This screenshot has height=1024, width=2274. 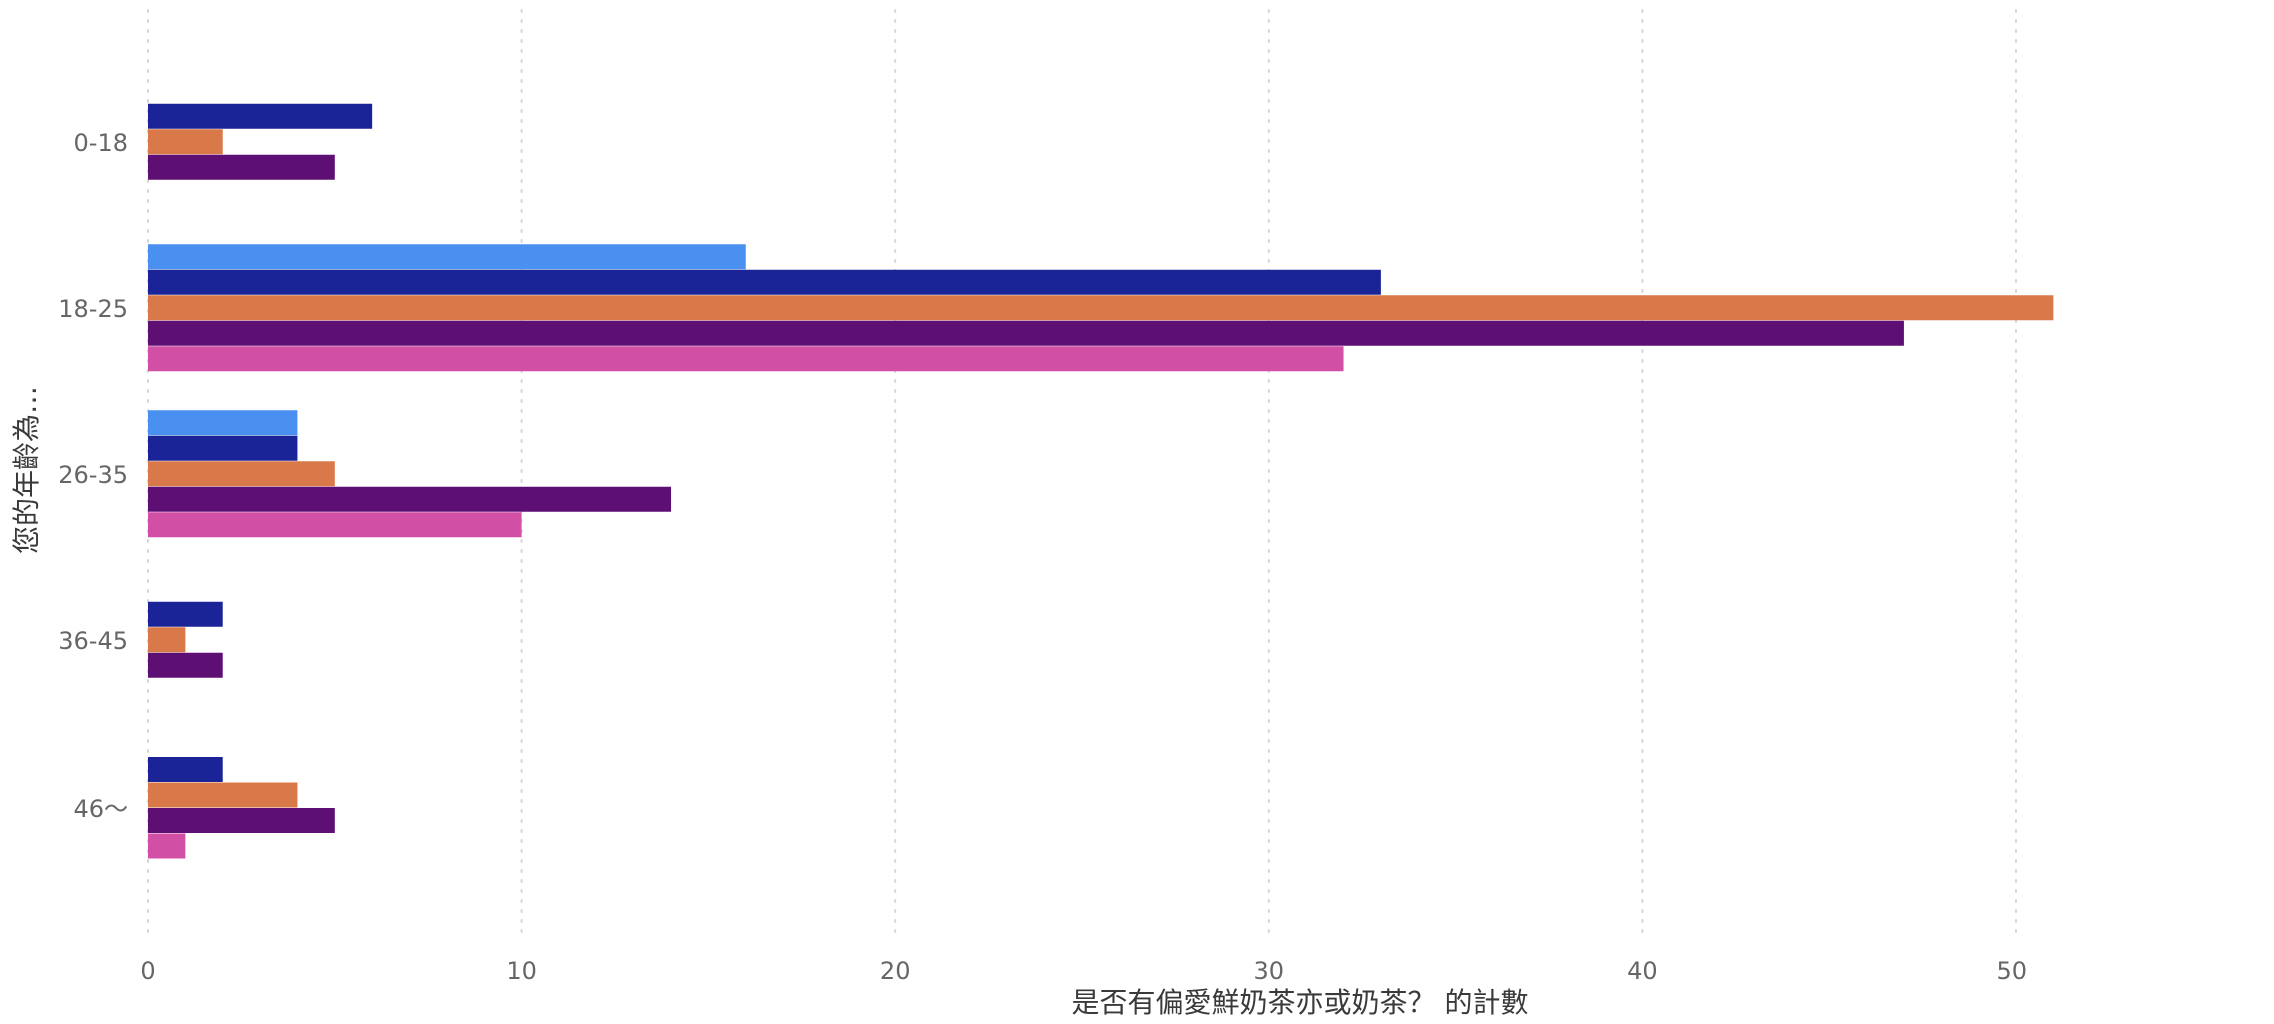 I want to click on bar-46～-series-2, so click(x=185, y=769).